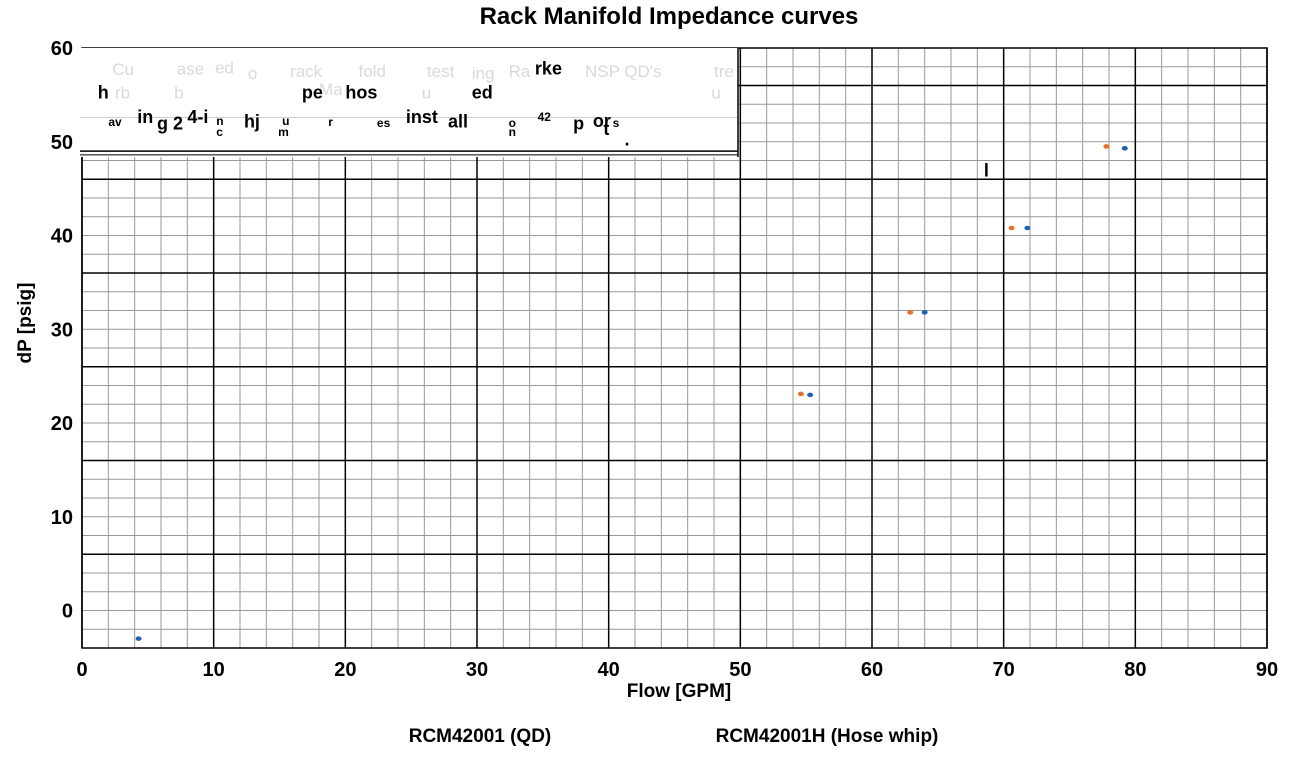 This screenshot has height=762, width=1300. I want to click on x-tick-label: 40, so click(609, 670).